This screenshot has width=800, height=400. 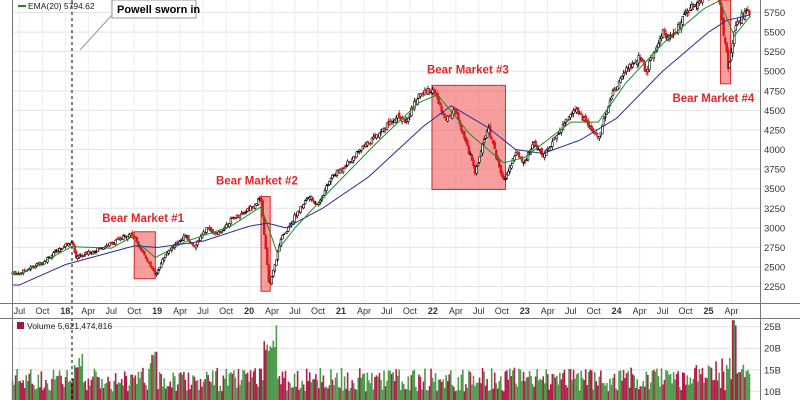 I want to click on volume-legend: Volume 5,621,474,816, so click(x=69, y=326).